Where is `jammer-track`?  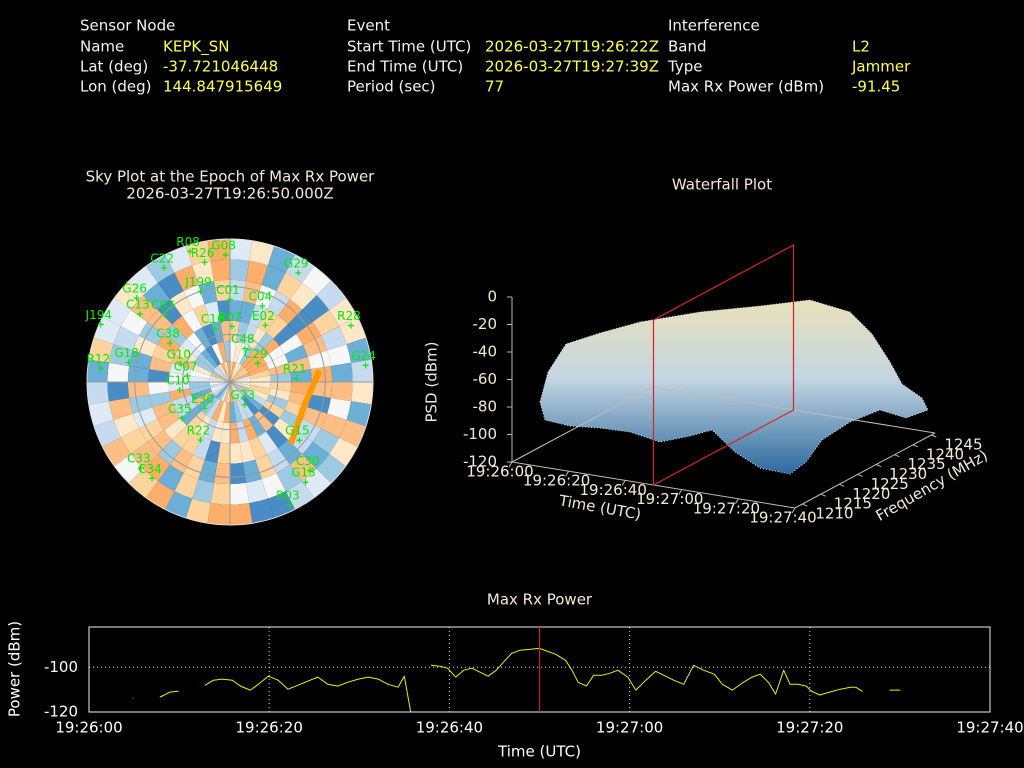 jammer-track is located at coordinates (305, 407).